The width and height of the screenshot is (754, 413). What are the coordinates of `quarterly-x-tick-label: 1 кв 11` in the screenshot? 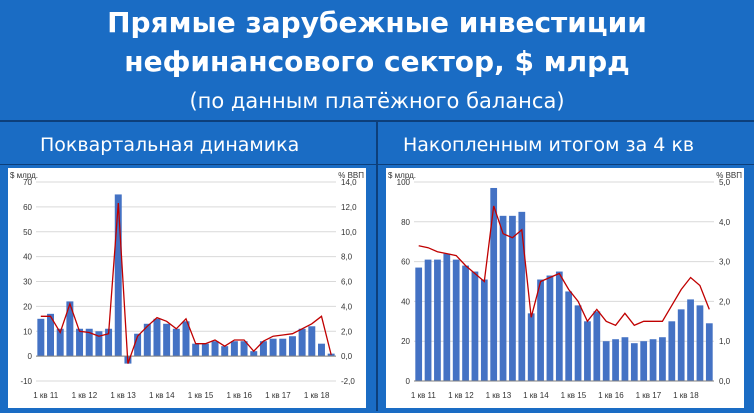 It's located at (46, 395).